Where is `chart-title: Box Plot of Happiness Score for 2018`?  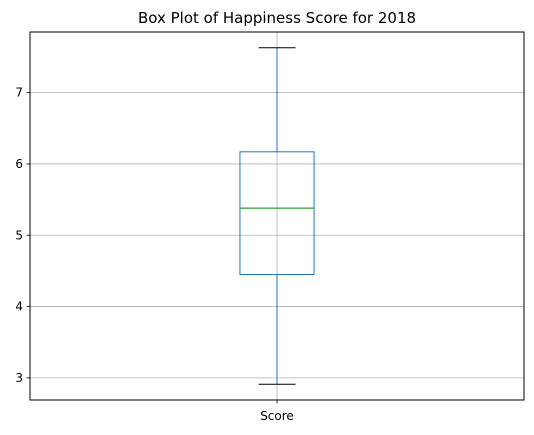 chart-title: Box Plot of Happiness Score for 2018 is located at coordinates (277, 18).